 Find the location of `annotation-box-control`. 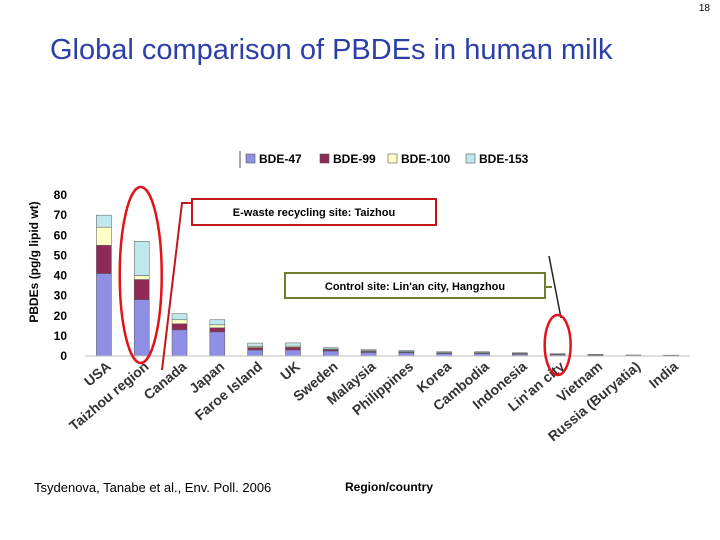

annotation-box-control is located at coordinates (415, 285).